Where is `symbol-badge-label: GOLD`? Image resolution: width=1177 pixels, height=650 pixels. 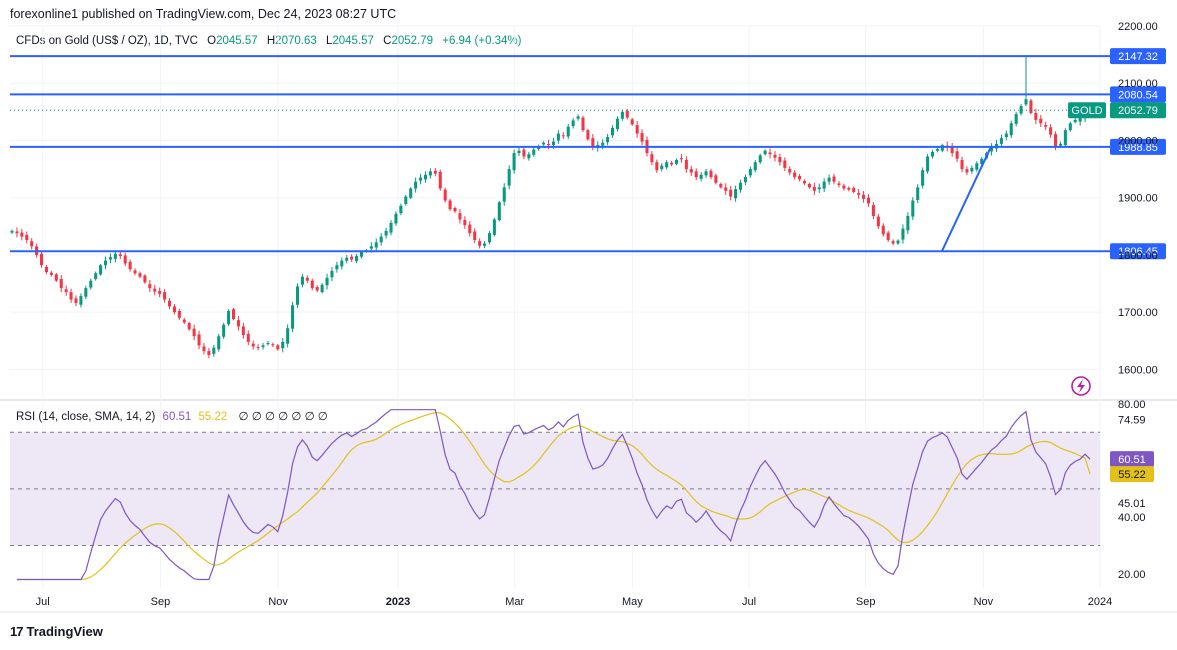
symbol-badge-label: GOLD is located at coordinates (1086, 111).